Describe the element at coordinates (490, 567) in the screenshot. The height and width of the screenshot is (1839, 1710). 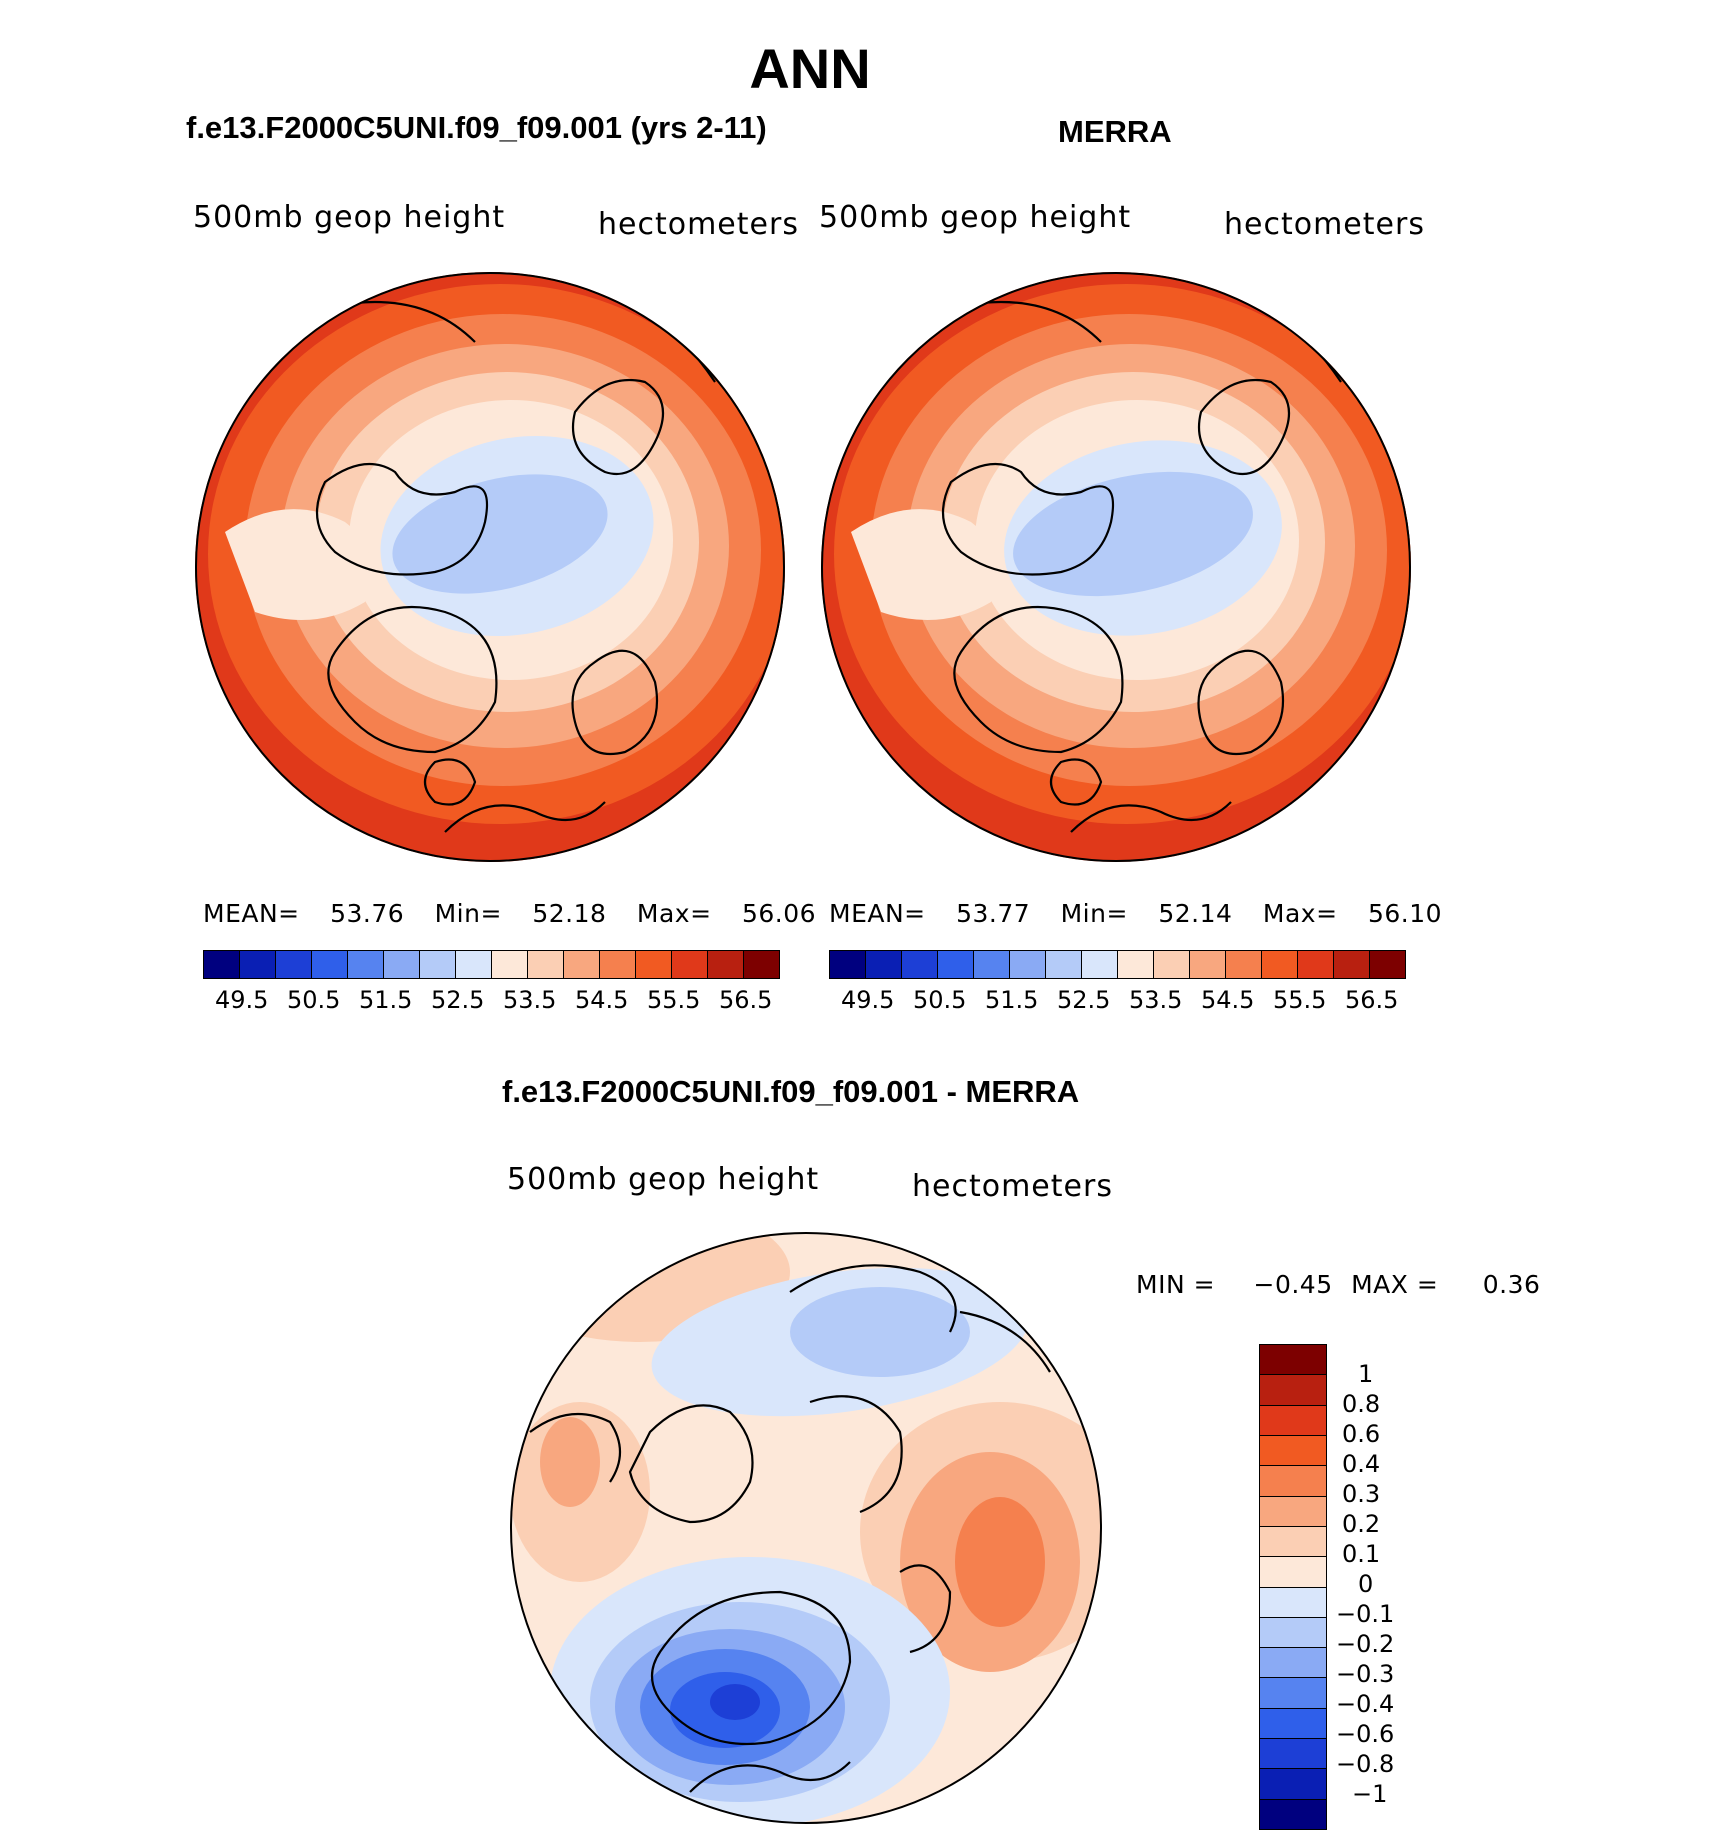
I see `model-map` at that location.